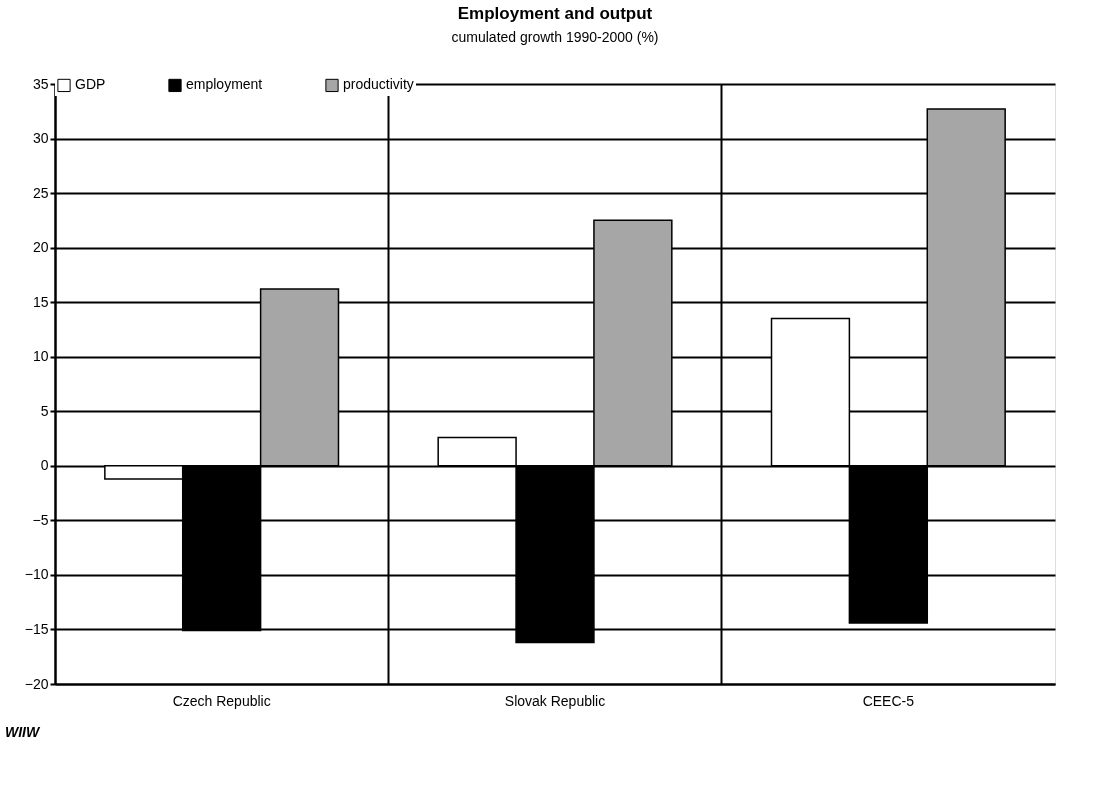 This screenshot has width=1104, height=796. I want to click on y-tick-label: 20, so click(40, 247).